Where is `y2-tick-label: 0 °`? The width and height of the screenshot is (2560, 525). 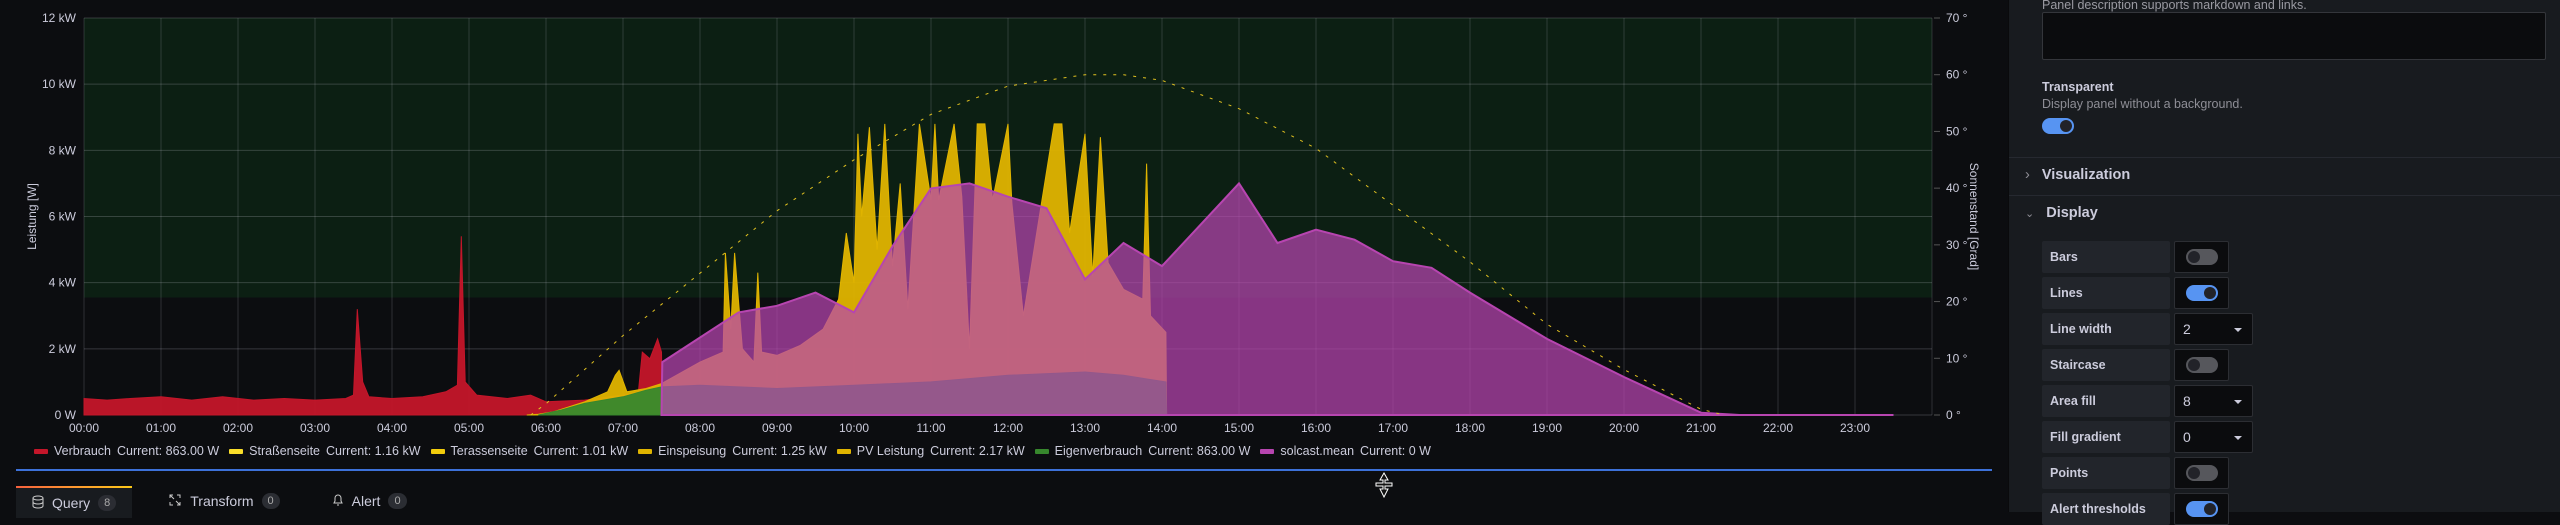 y2-tick-label: 0 ° is located at coordinates (1953, 415).